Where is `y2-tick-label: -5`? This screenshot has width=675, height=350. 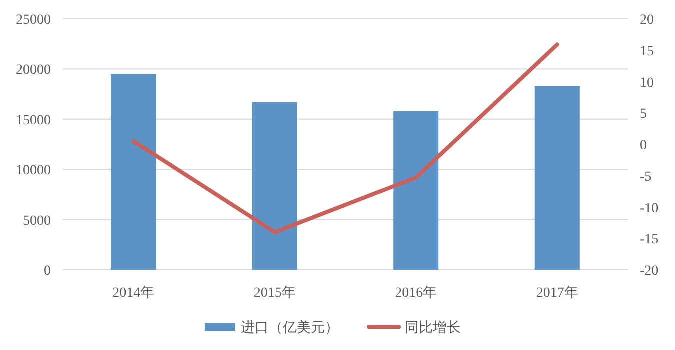
y2-tick-label: -5 is located at coordinates (646, 177).